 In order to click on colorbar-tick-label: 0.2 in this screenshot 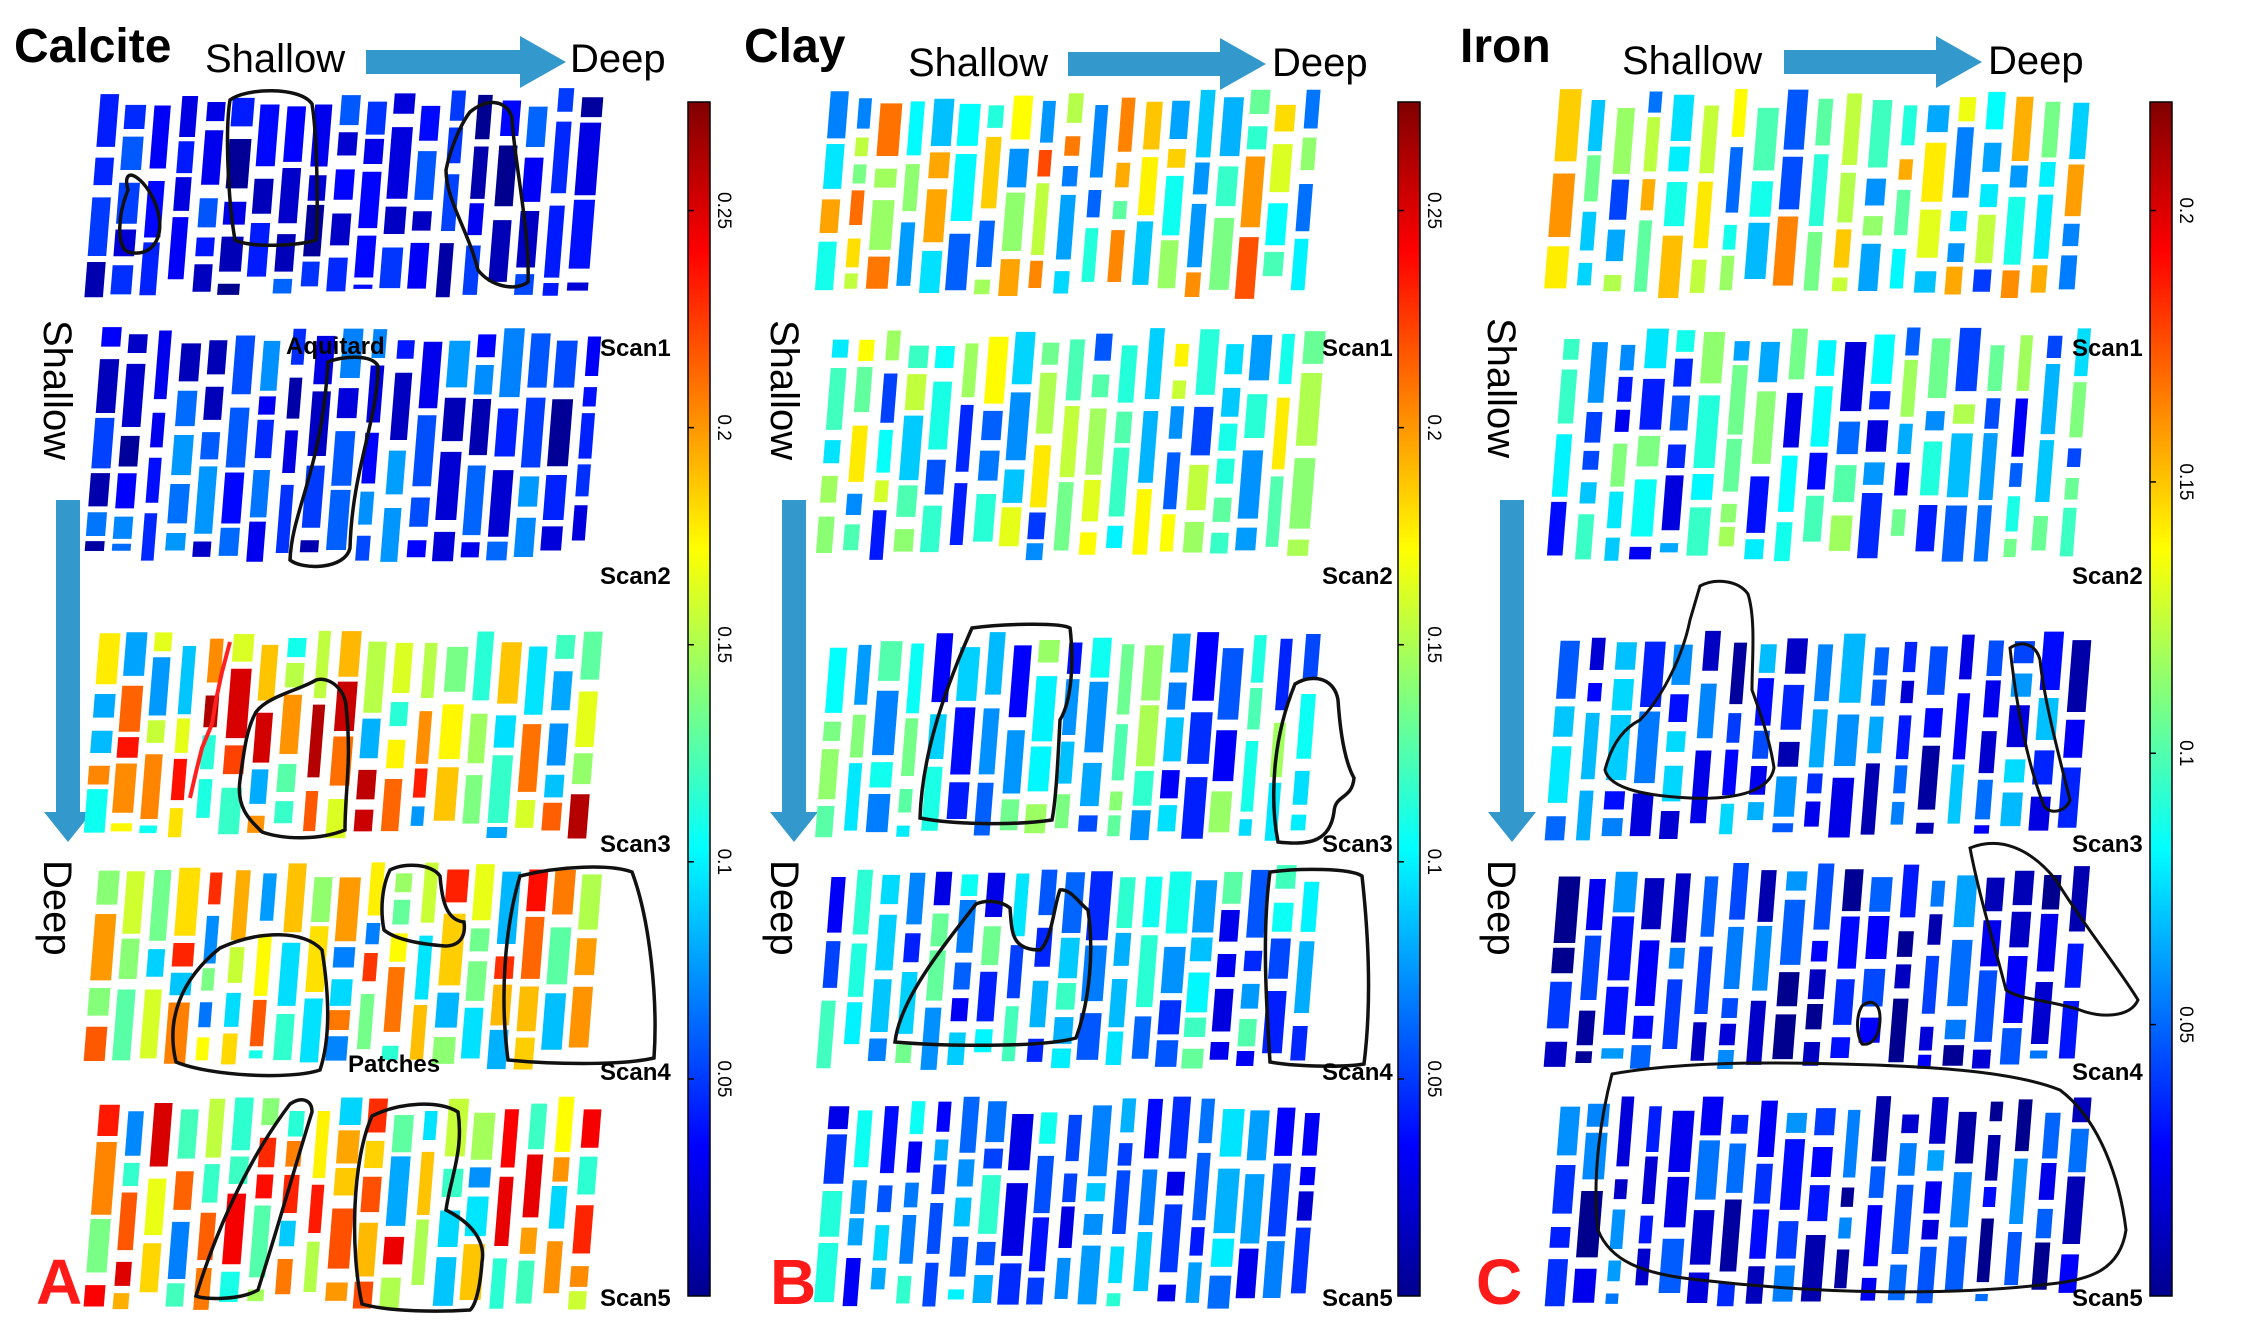, I will do `click(2185, 210)`.